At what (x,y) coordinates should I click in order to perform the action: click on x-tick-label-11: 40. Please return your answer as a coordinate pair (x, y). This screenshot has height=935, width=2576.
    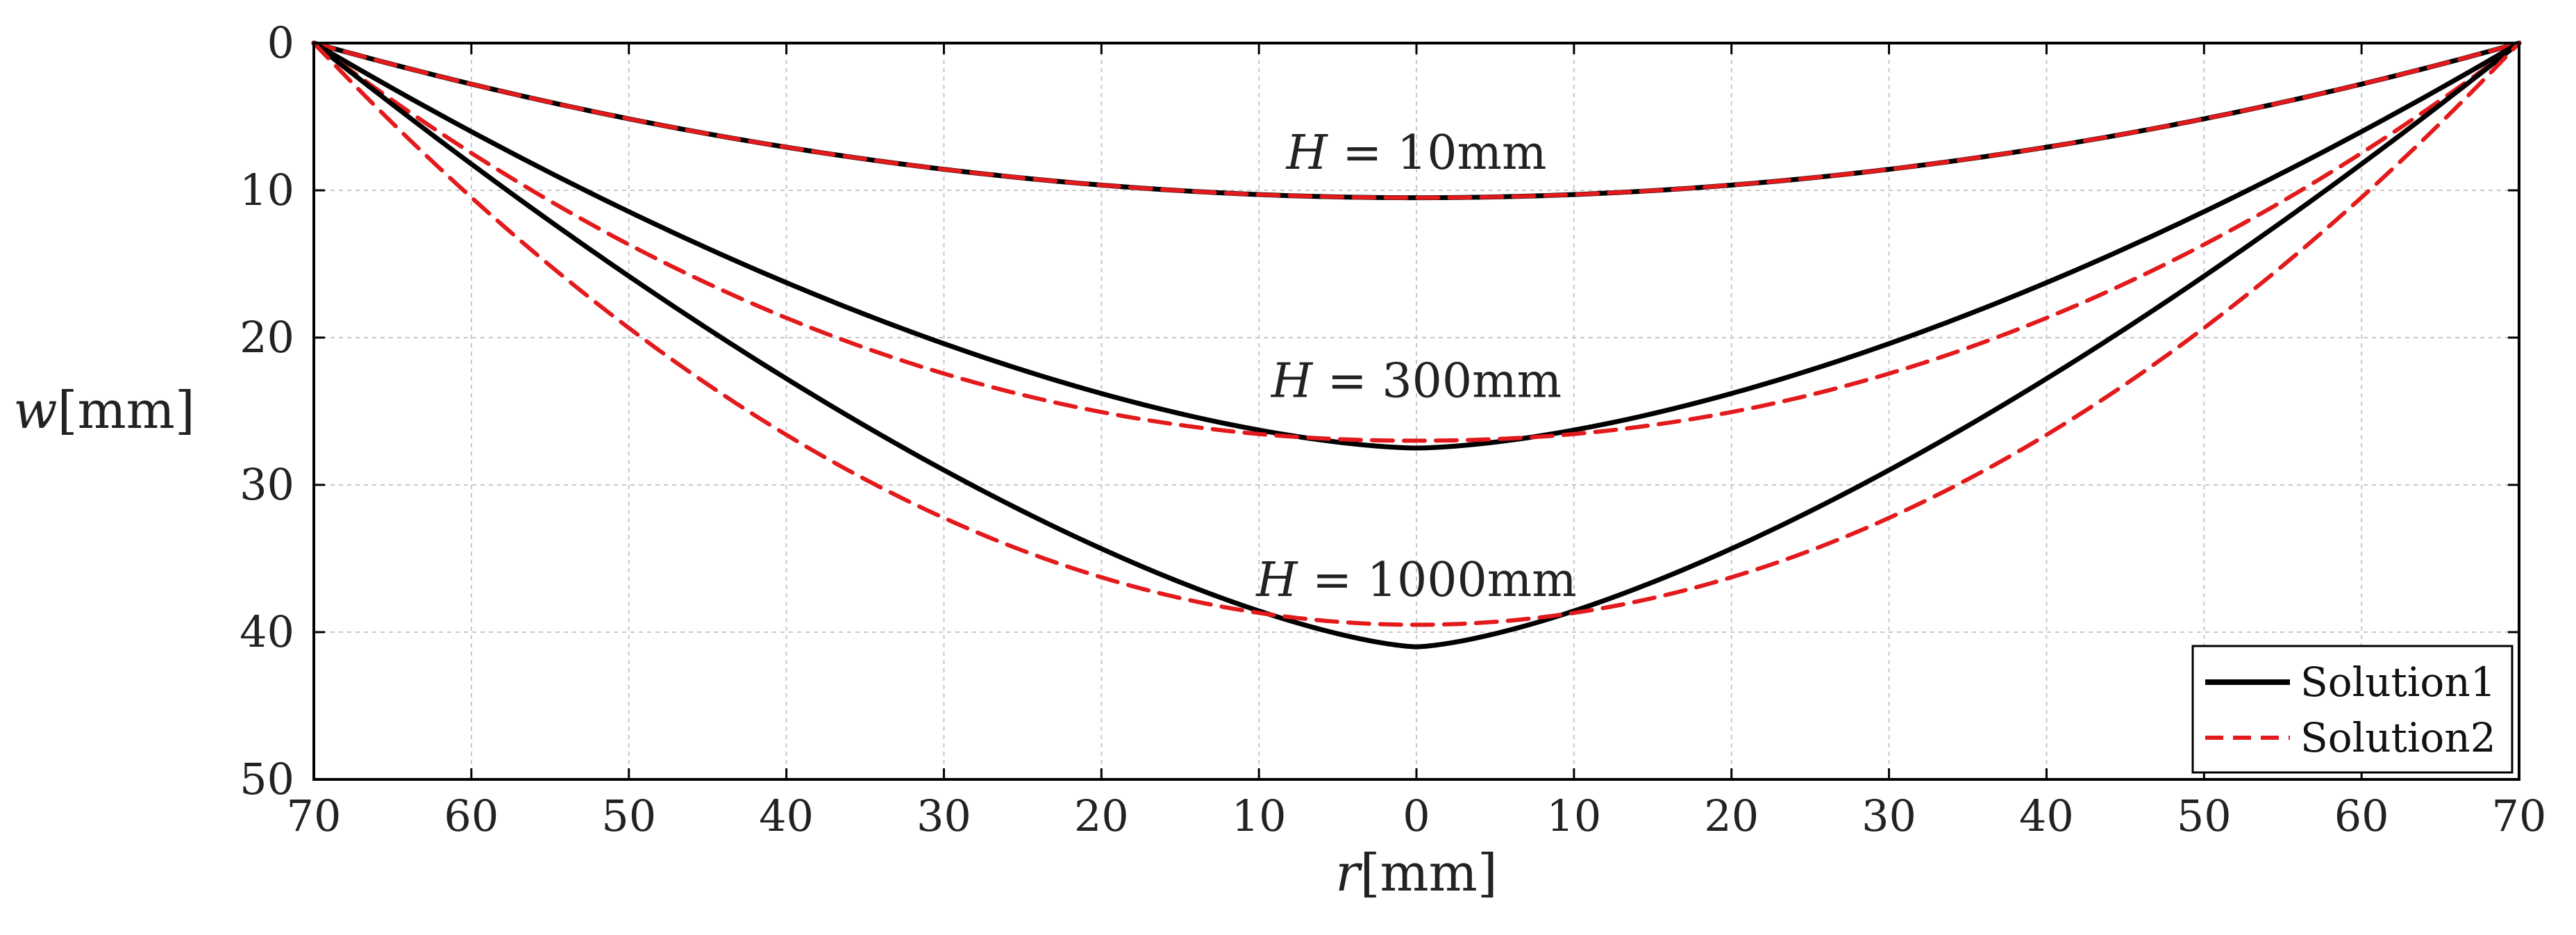
    Looking at the image, I should click on (2046, 816).